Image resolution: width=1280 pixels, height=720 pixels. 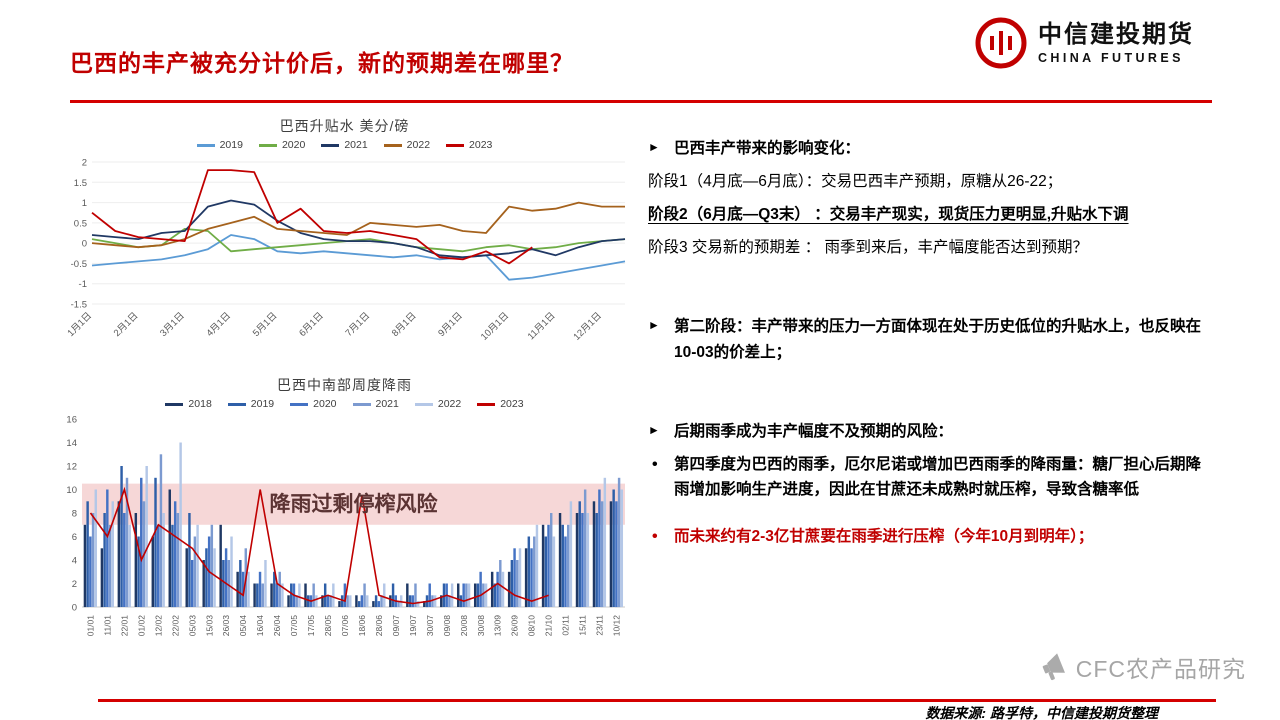 I want to click on risk-band, so click(x=353, y=504).